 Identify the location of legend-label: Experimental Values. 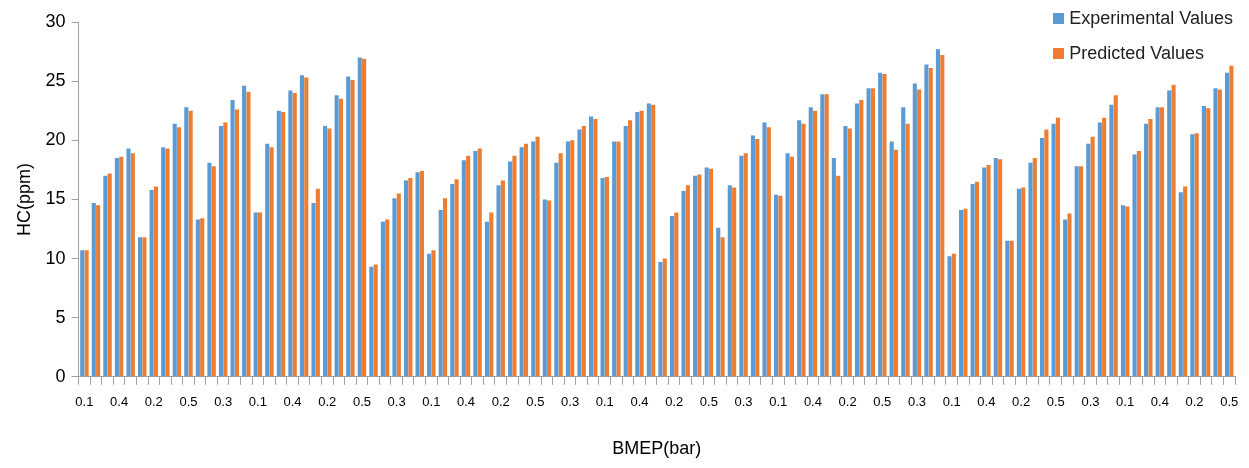
(1151, 18).